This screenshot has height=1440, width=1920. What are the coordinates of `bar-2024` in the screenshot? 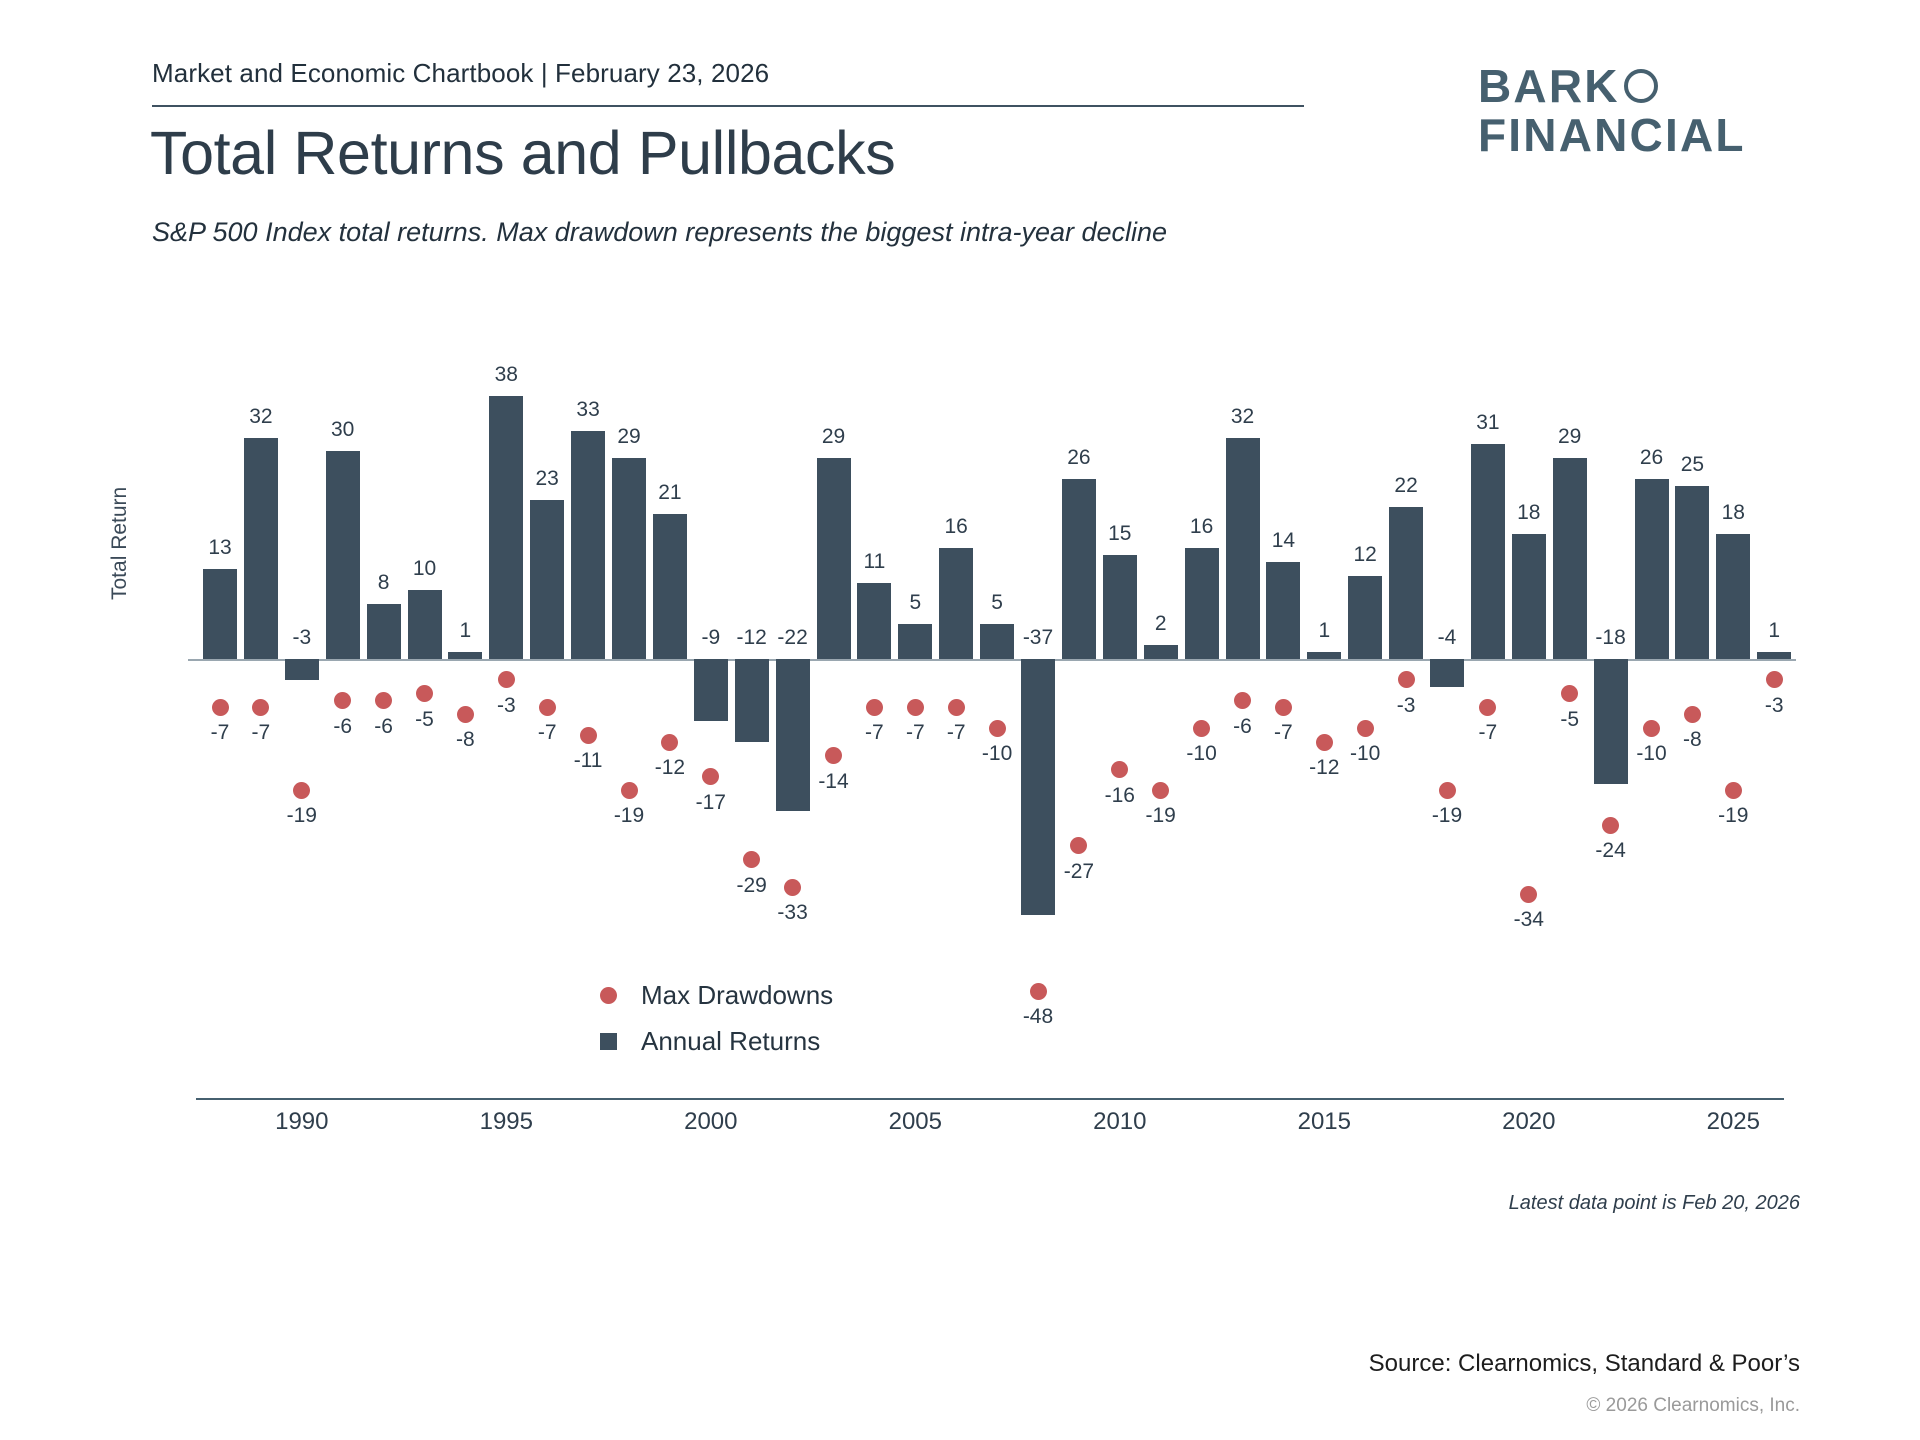 It's located at (1692, 572).